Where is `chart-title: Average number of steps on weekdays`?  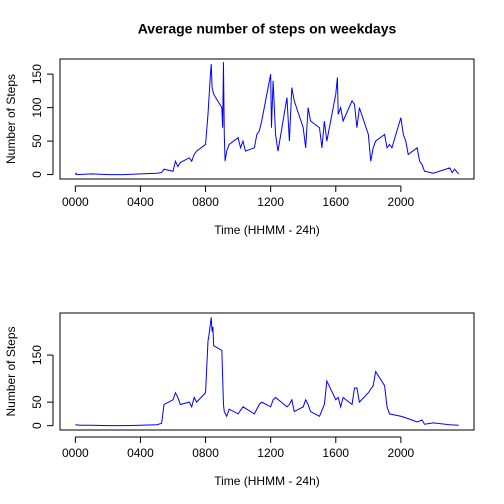 chart-title: Average number of steps on weekdays is located at coordinates (267, 29).